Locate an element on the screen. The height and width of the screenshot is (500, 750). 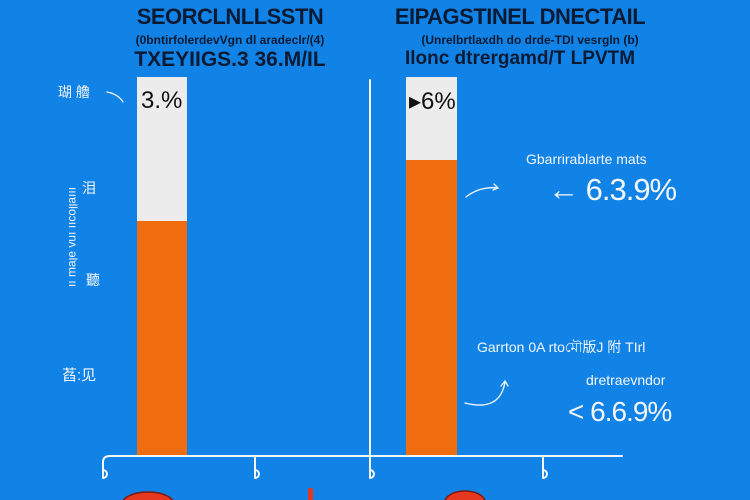
x-axis is located at coordinates (362, 467).